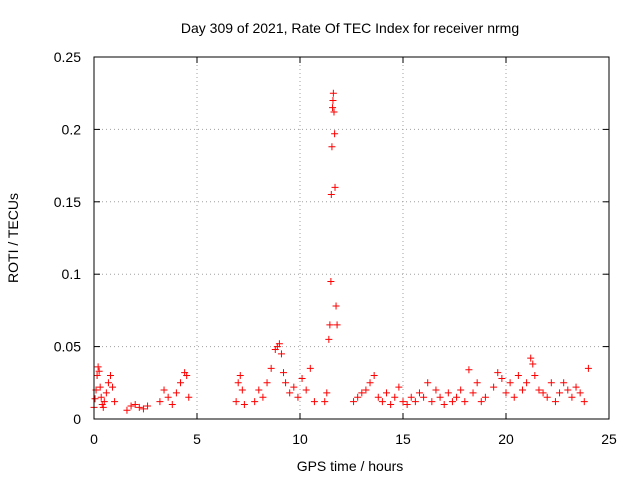 The image size is (640, 480). What do you see at coordinates (300, 439) in the screenshot?
I see `x-tick-label: 10` at bounding box center [300, 439].